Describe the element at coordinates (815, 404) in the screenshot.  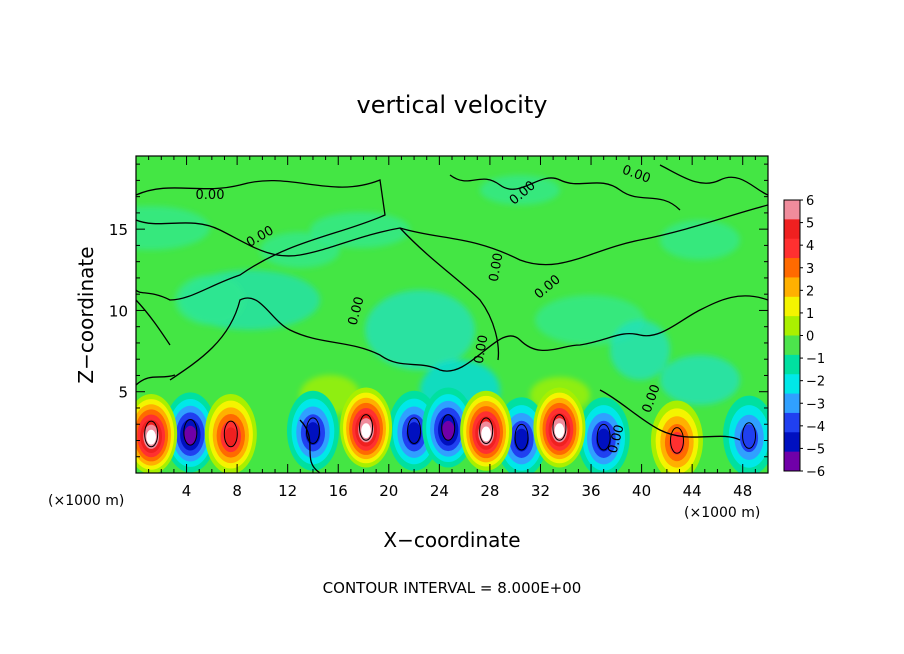
I see `colorbar-label: −3` at that location.